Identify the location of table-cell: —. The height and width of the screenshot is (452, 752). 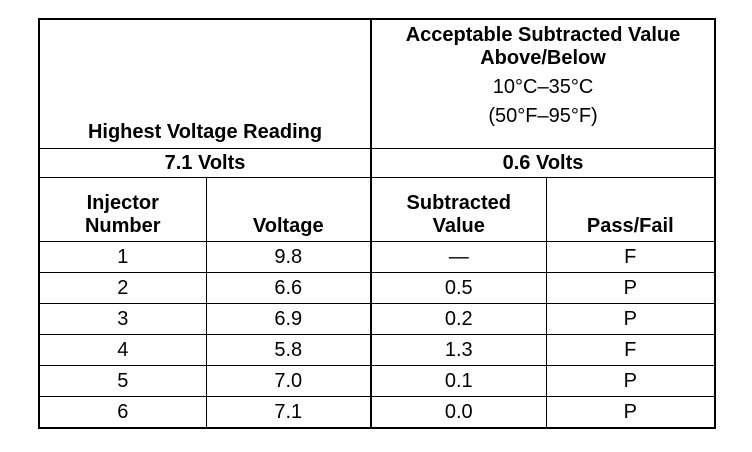
(458, 257).